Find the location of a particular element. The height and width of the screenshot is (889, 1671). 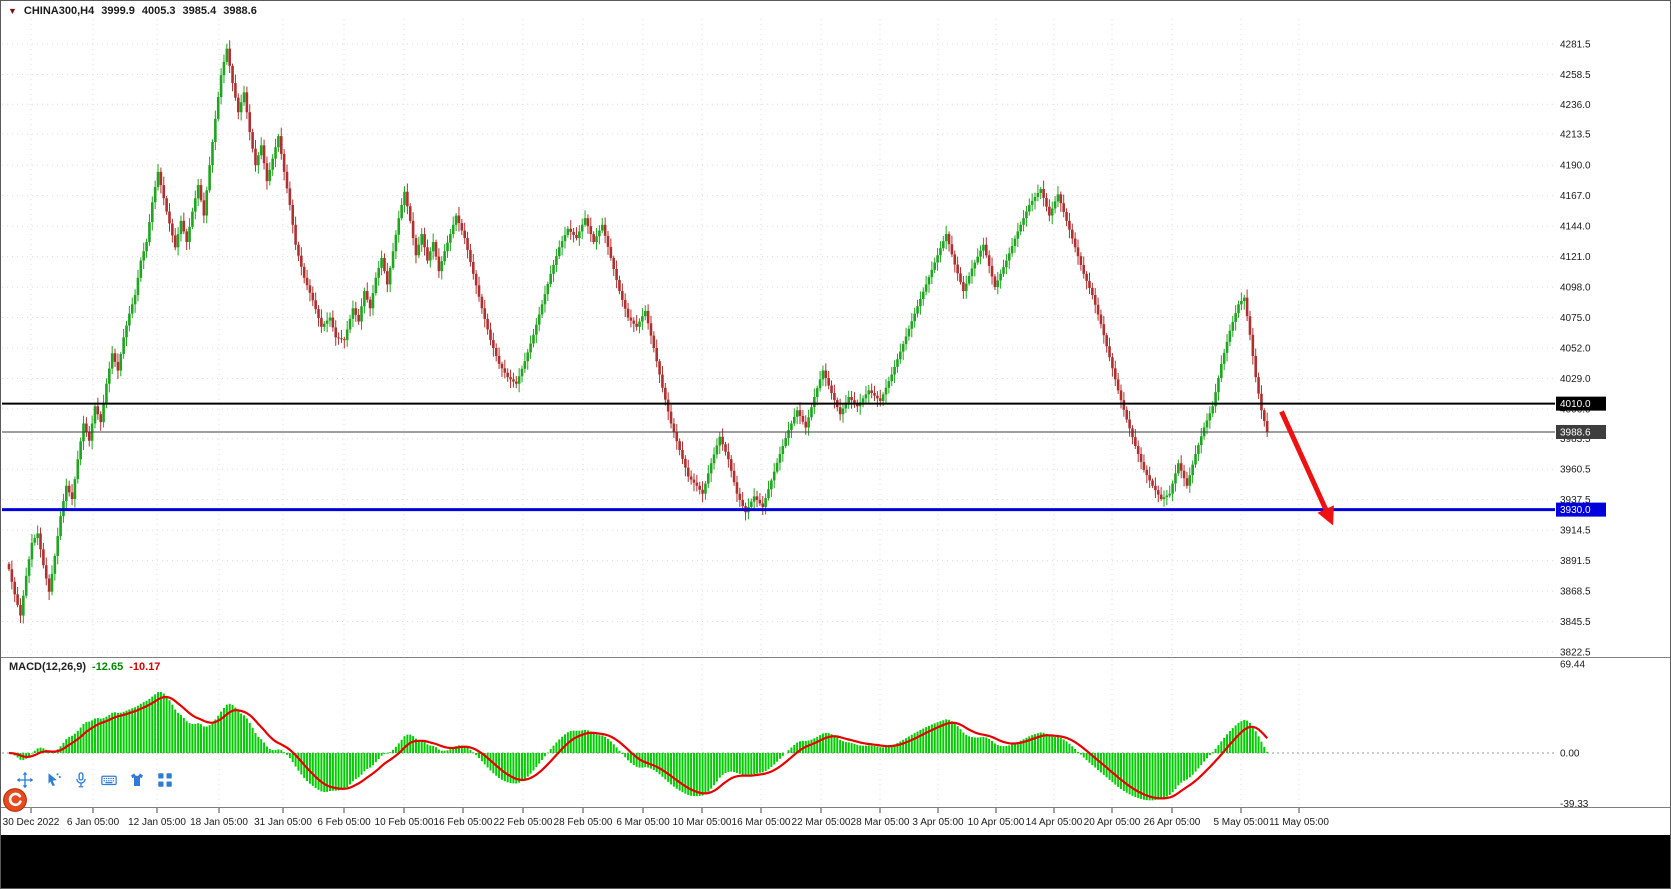

level-lines: 4010.0 3930.0 3988.6 is located at coordinates (804, 456).